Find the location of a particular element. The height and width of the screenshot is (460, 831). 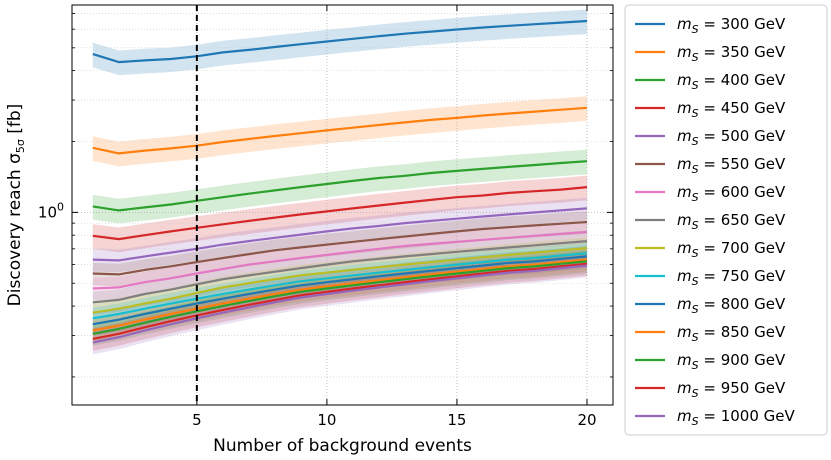

x-axis-label: Number of background events is located at coordinates (342, 446).